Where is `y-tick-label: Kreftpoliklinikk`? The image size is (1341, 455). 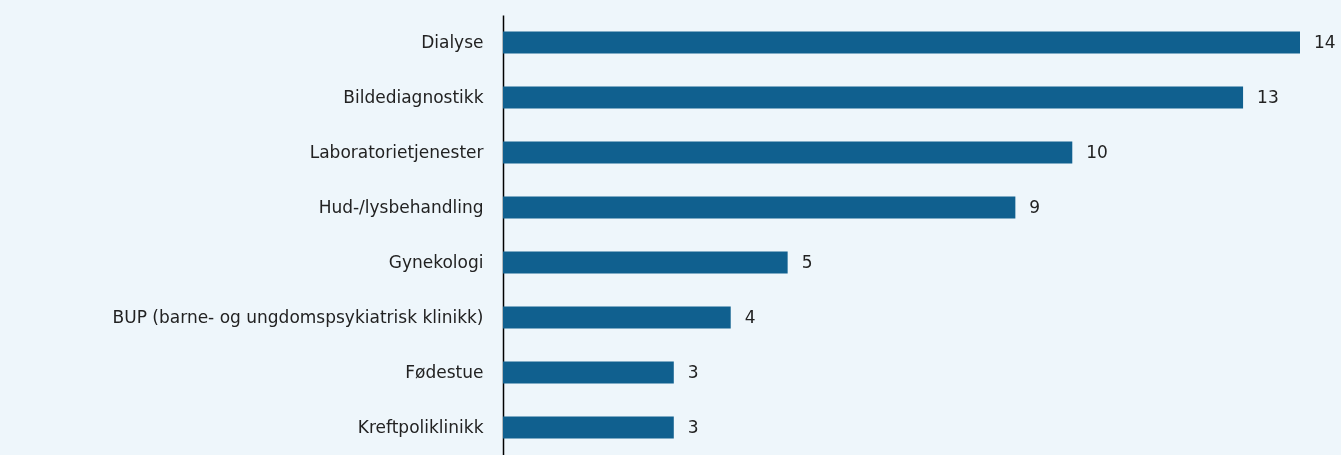 y-tick-label: Kreftpoliklinikk is located at coordinates (420, 426).